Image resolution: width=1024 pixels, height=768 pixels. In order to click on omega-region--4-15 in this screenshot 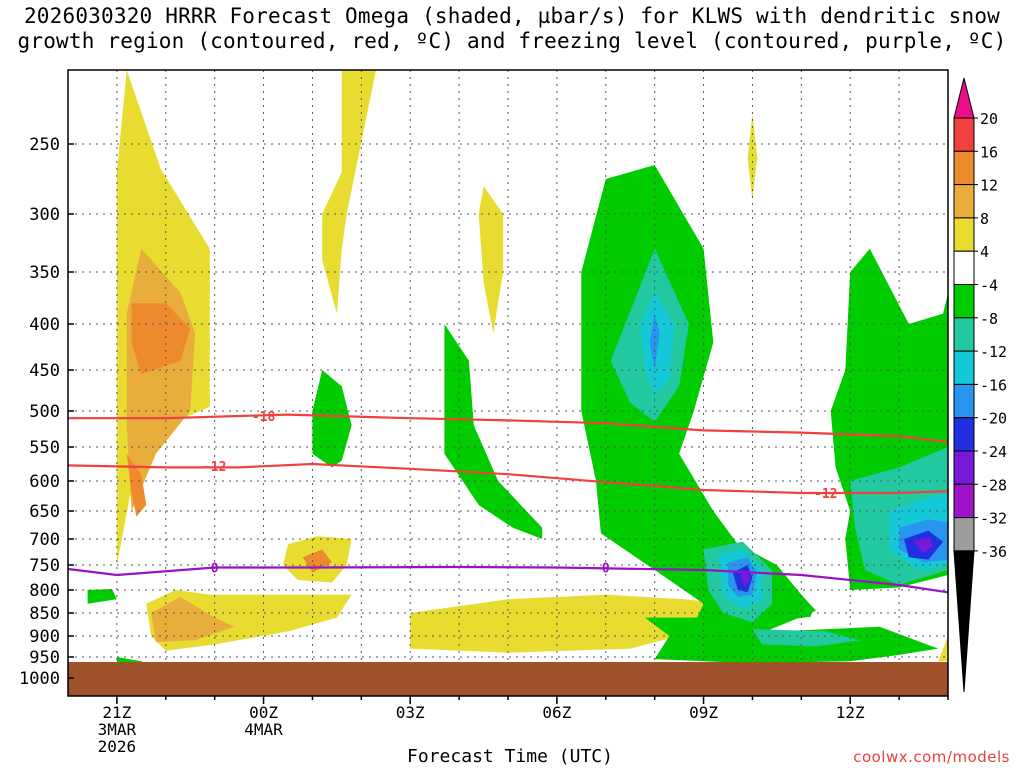, I will do `click(698, 407)`.